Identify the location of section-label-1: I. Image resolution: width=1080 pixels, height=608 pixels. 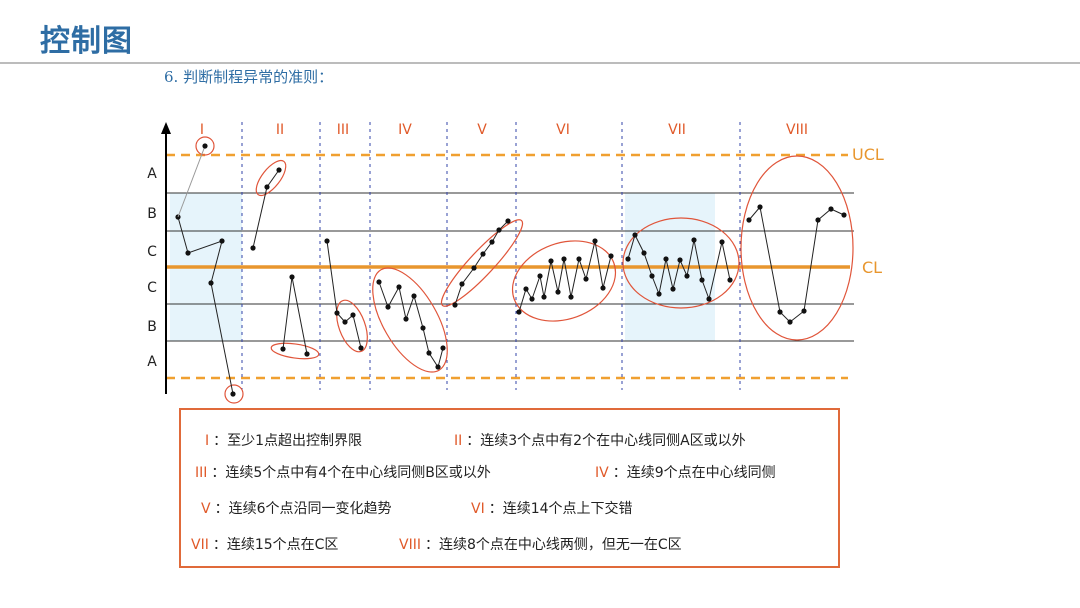
(202, 130).